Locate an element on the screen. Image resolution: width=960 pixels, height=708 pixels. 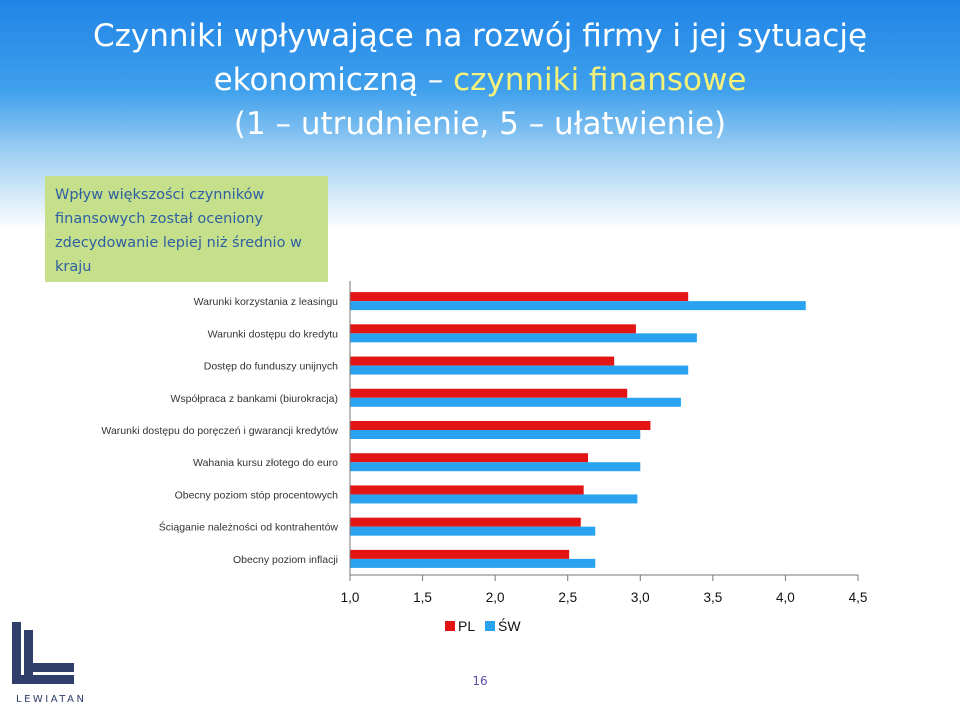
x-tick-label: 4,5 is located at coordinates (858, 597).